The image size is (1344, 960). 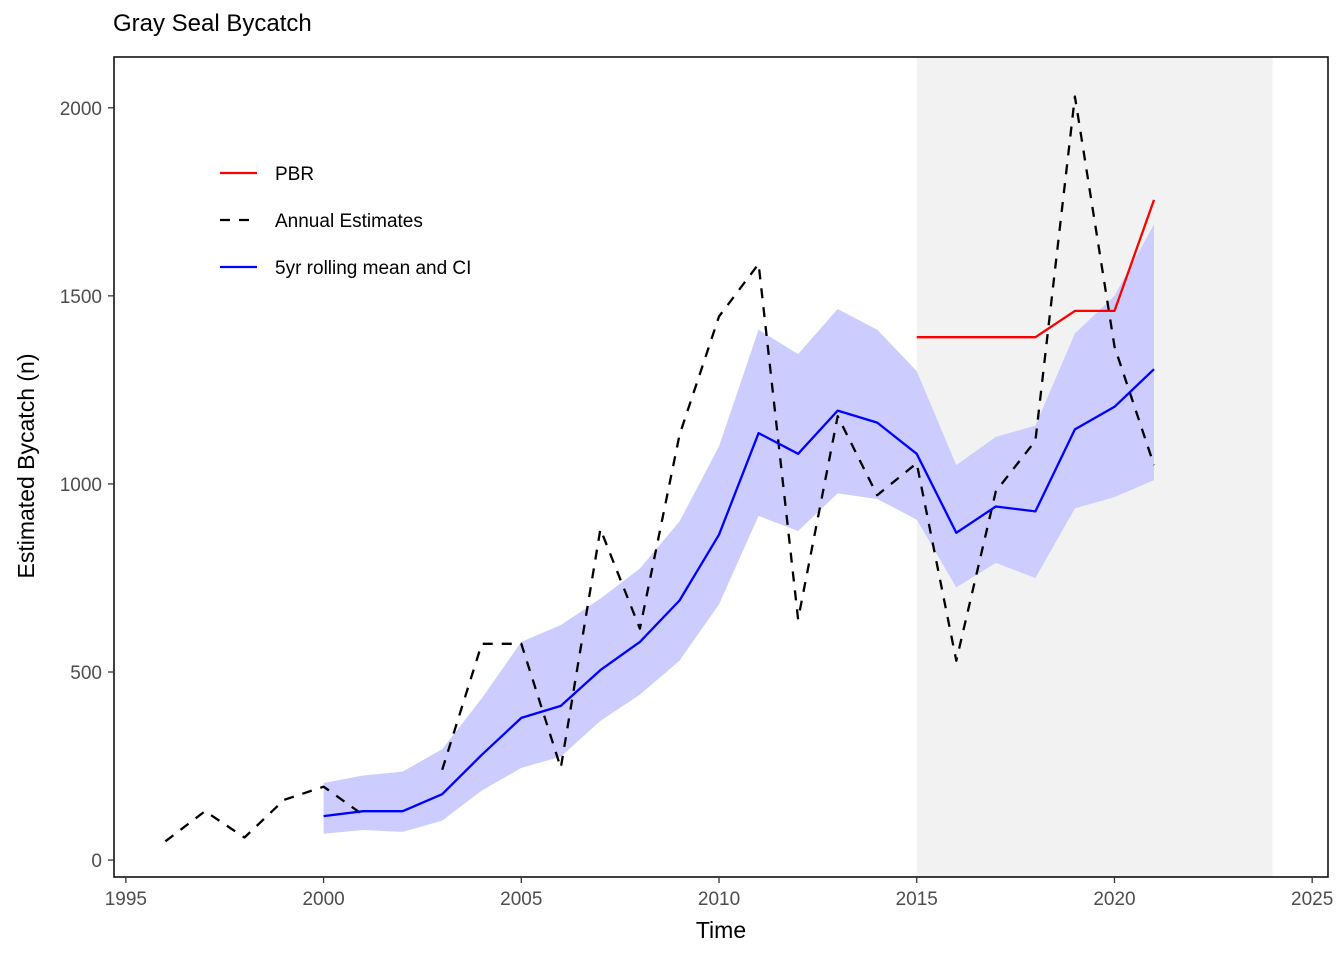 I want to click on y-tick-label: 1000, so click(x=81, y=485).